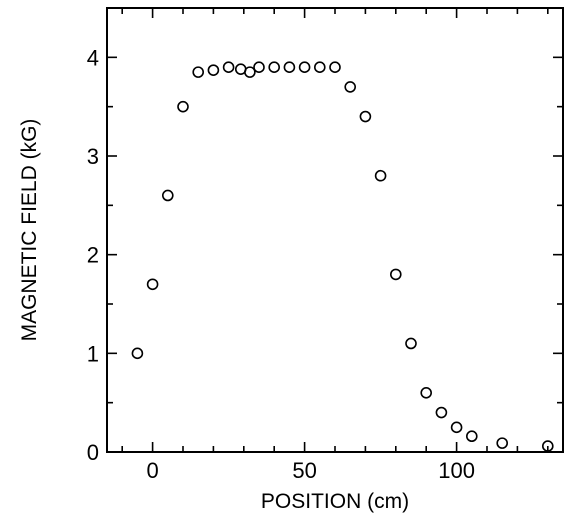 This screenshot has height=521, width=568. Describe the element at coordinates (456, 470) in the screenshot. I see `x-tick-label: 100` at that location.